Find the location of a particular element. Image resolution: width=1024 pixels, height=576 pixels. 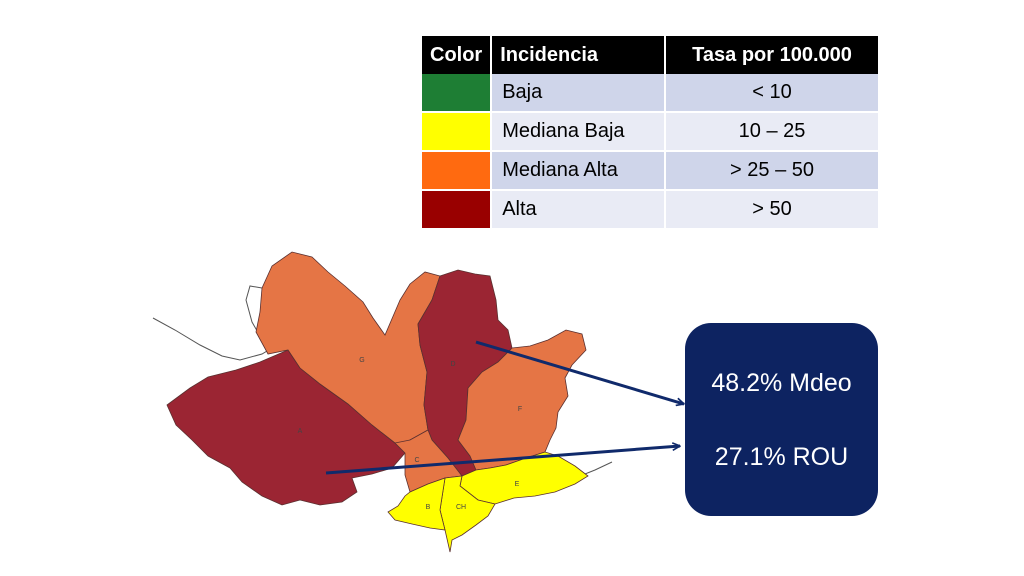

legend-row-mediana-alta: Mediana Alta > 25 – 50 is located at coordinates (650, 171).